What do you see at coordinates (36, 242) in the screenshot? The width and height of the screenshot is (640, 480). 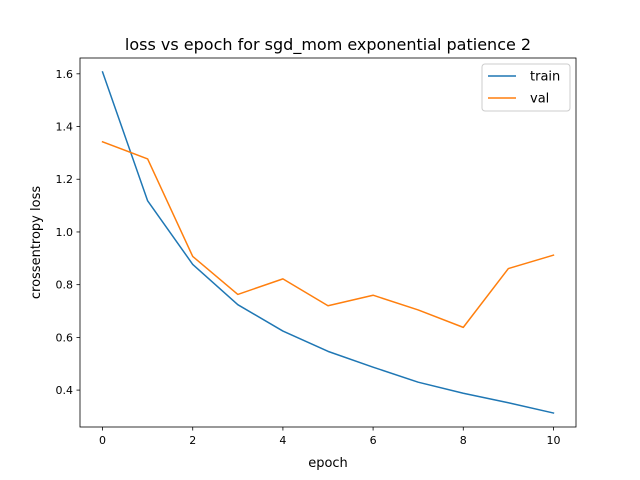 I see `y-axis-label: crossentropy loss` at bounding box center [36, 242].